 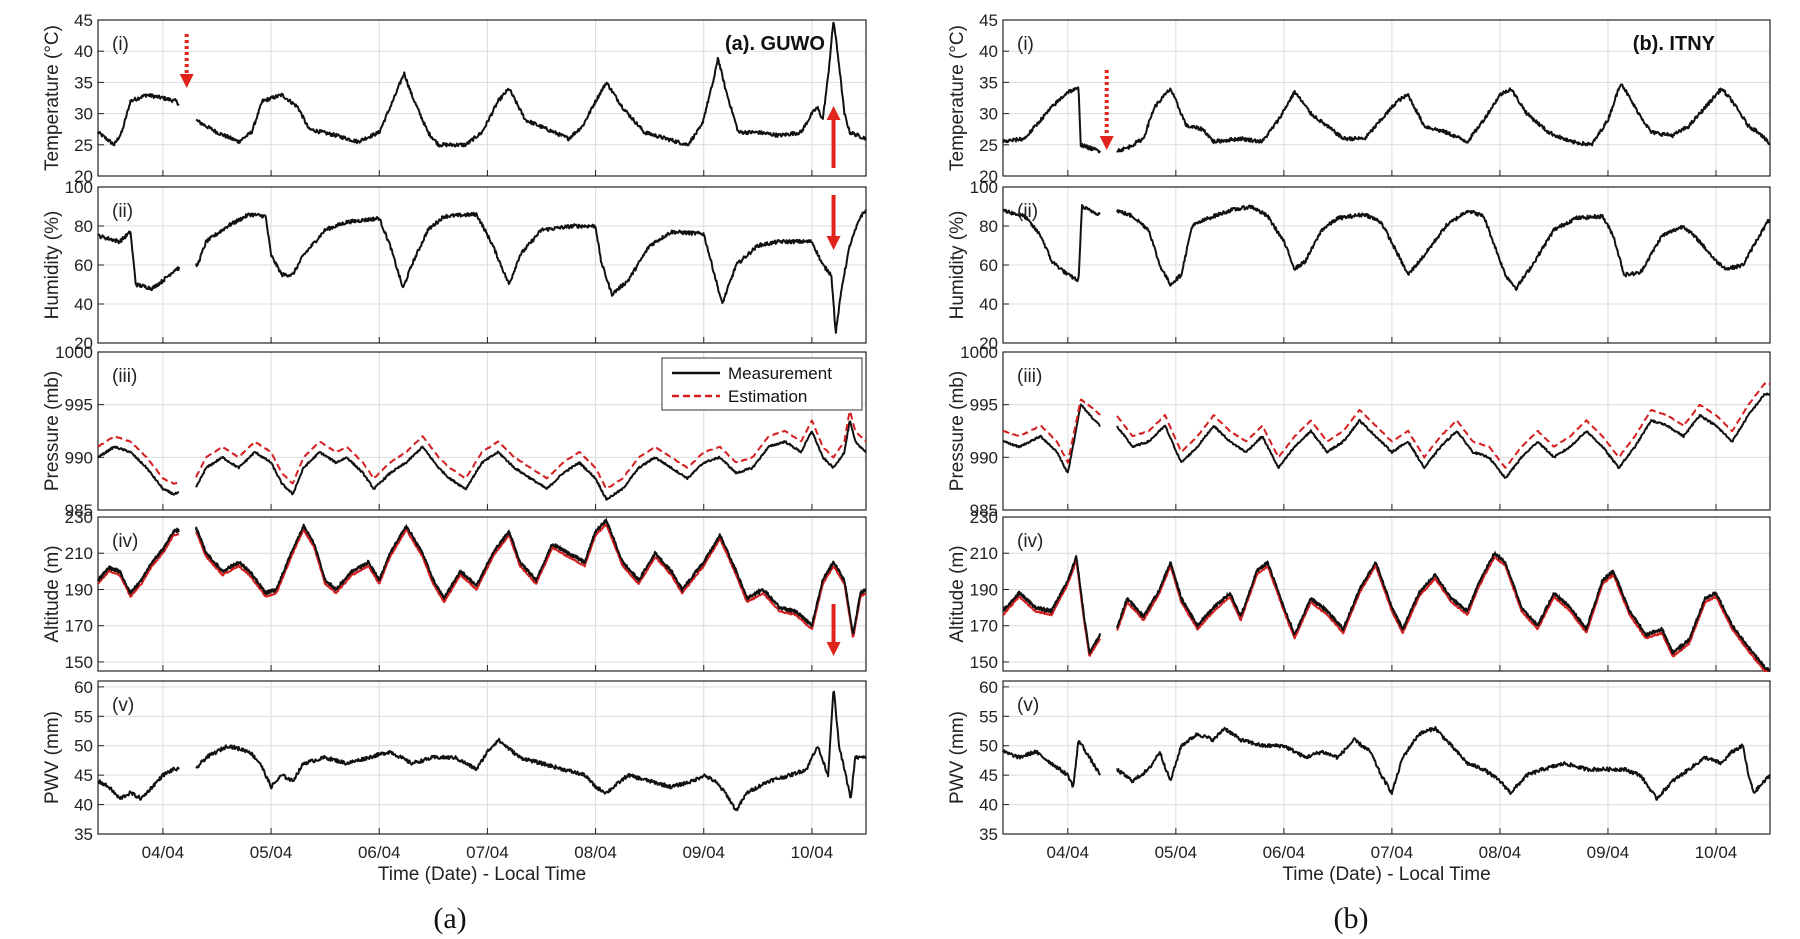 I want to click on y-tick-label: 210, so click(x=984, y=553).